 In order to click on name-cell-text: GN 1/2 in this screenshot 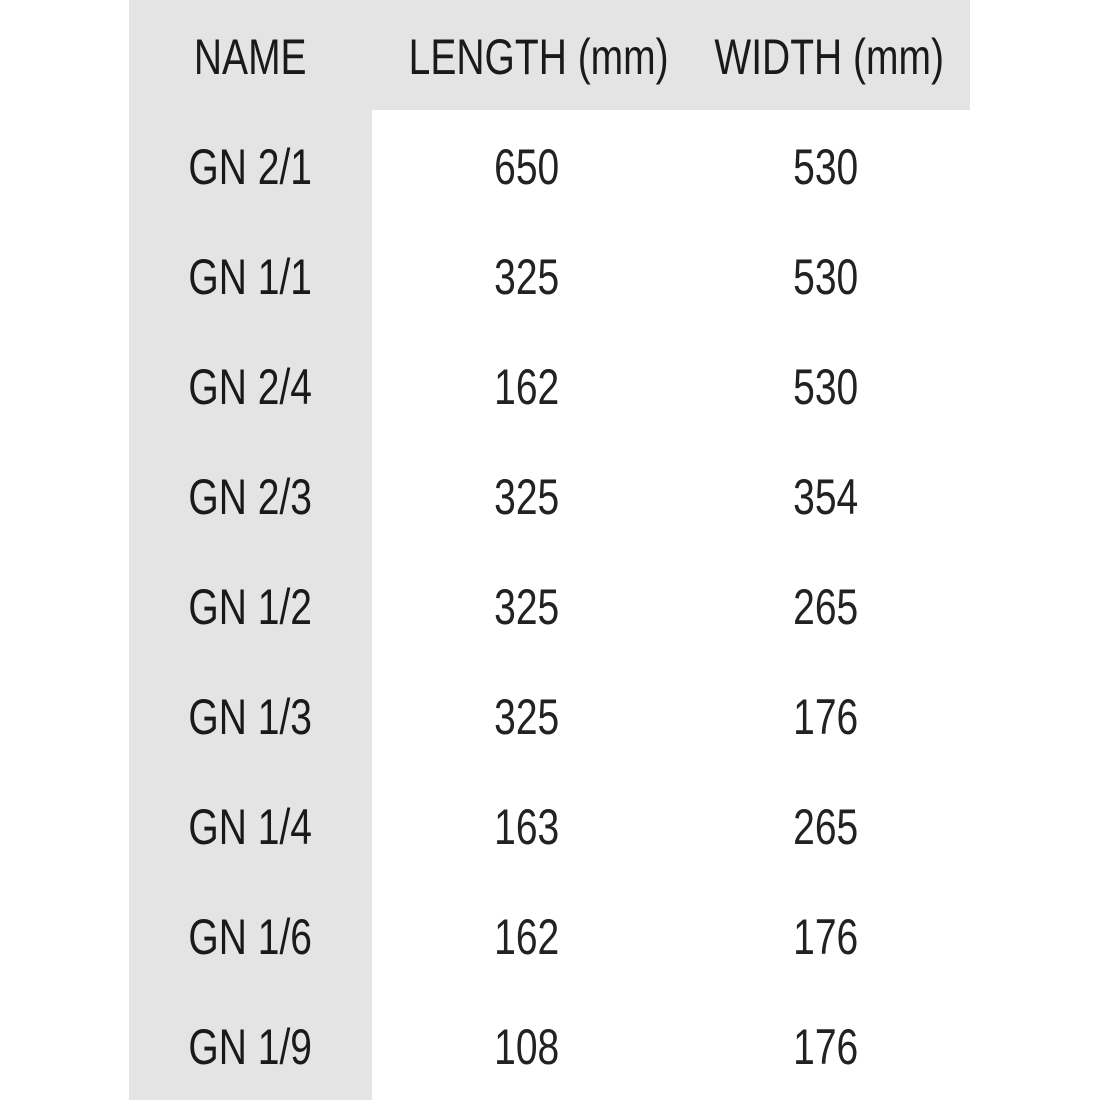, I will do `click(250, 607)`.